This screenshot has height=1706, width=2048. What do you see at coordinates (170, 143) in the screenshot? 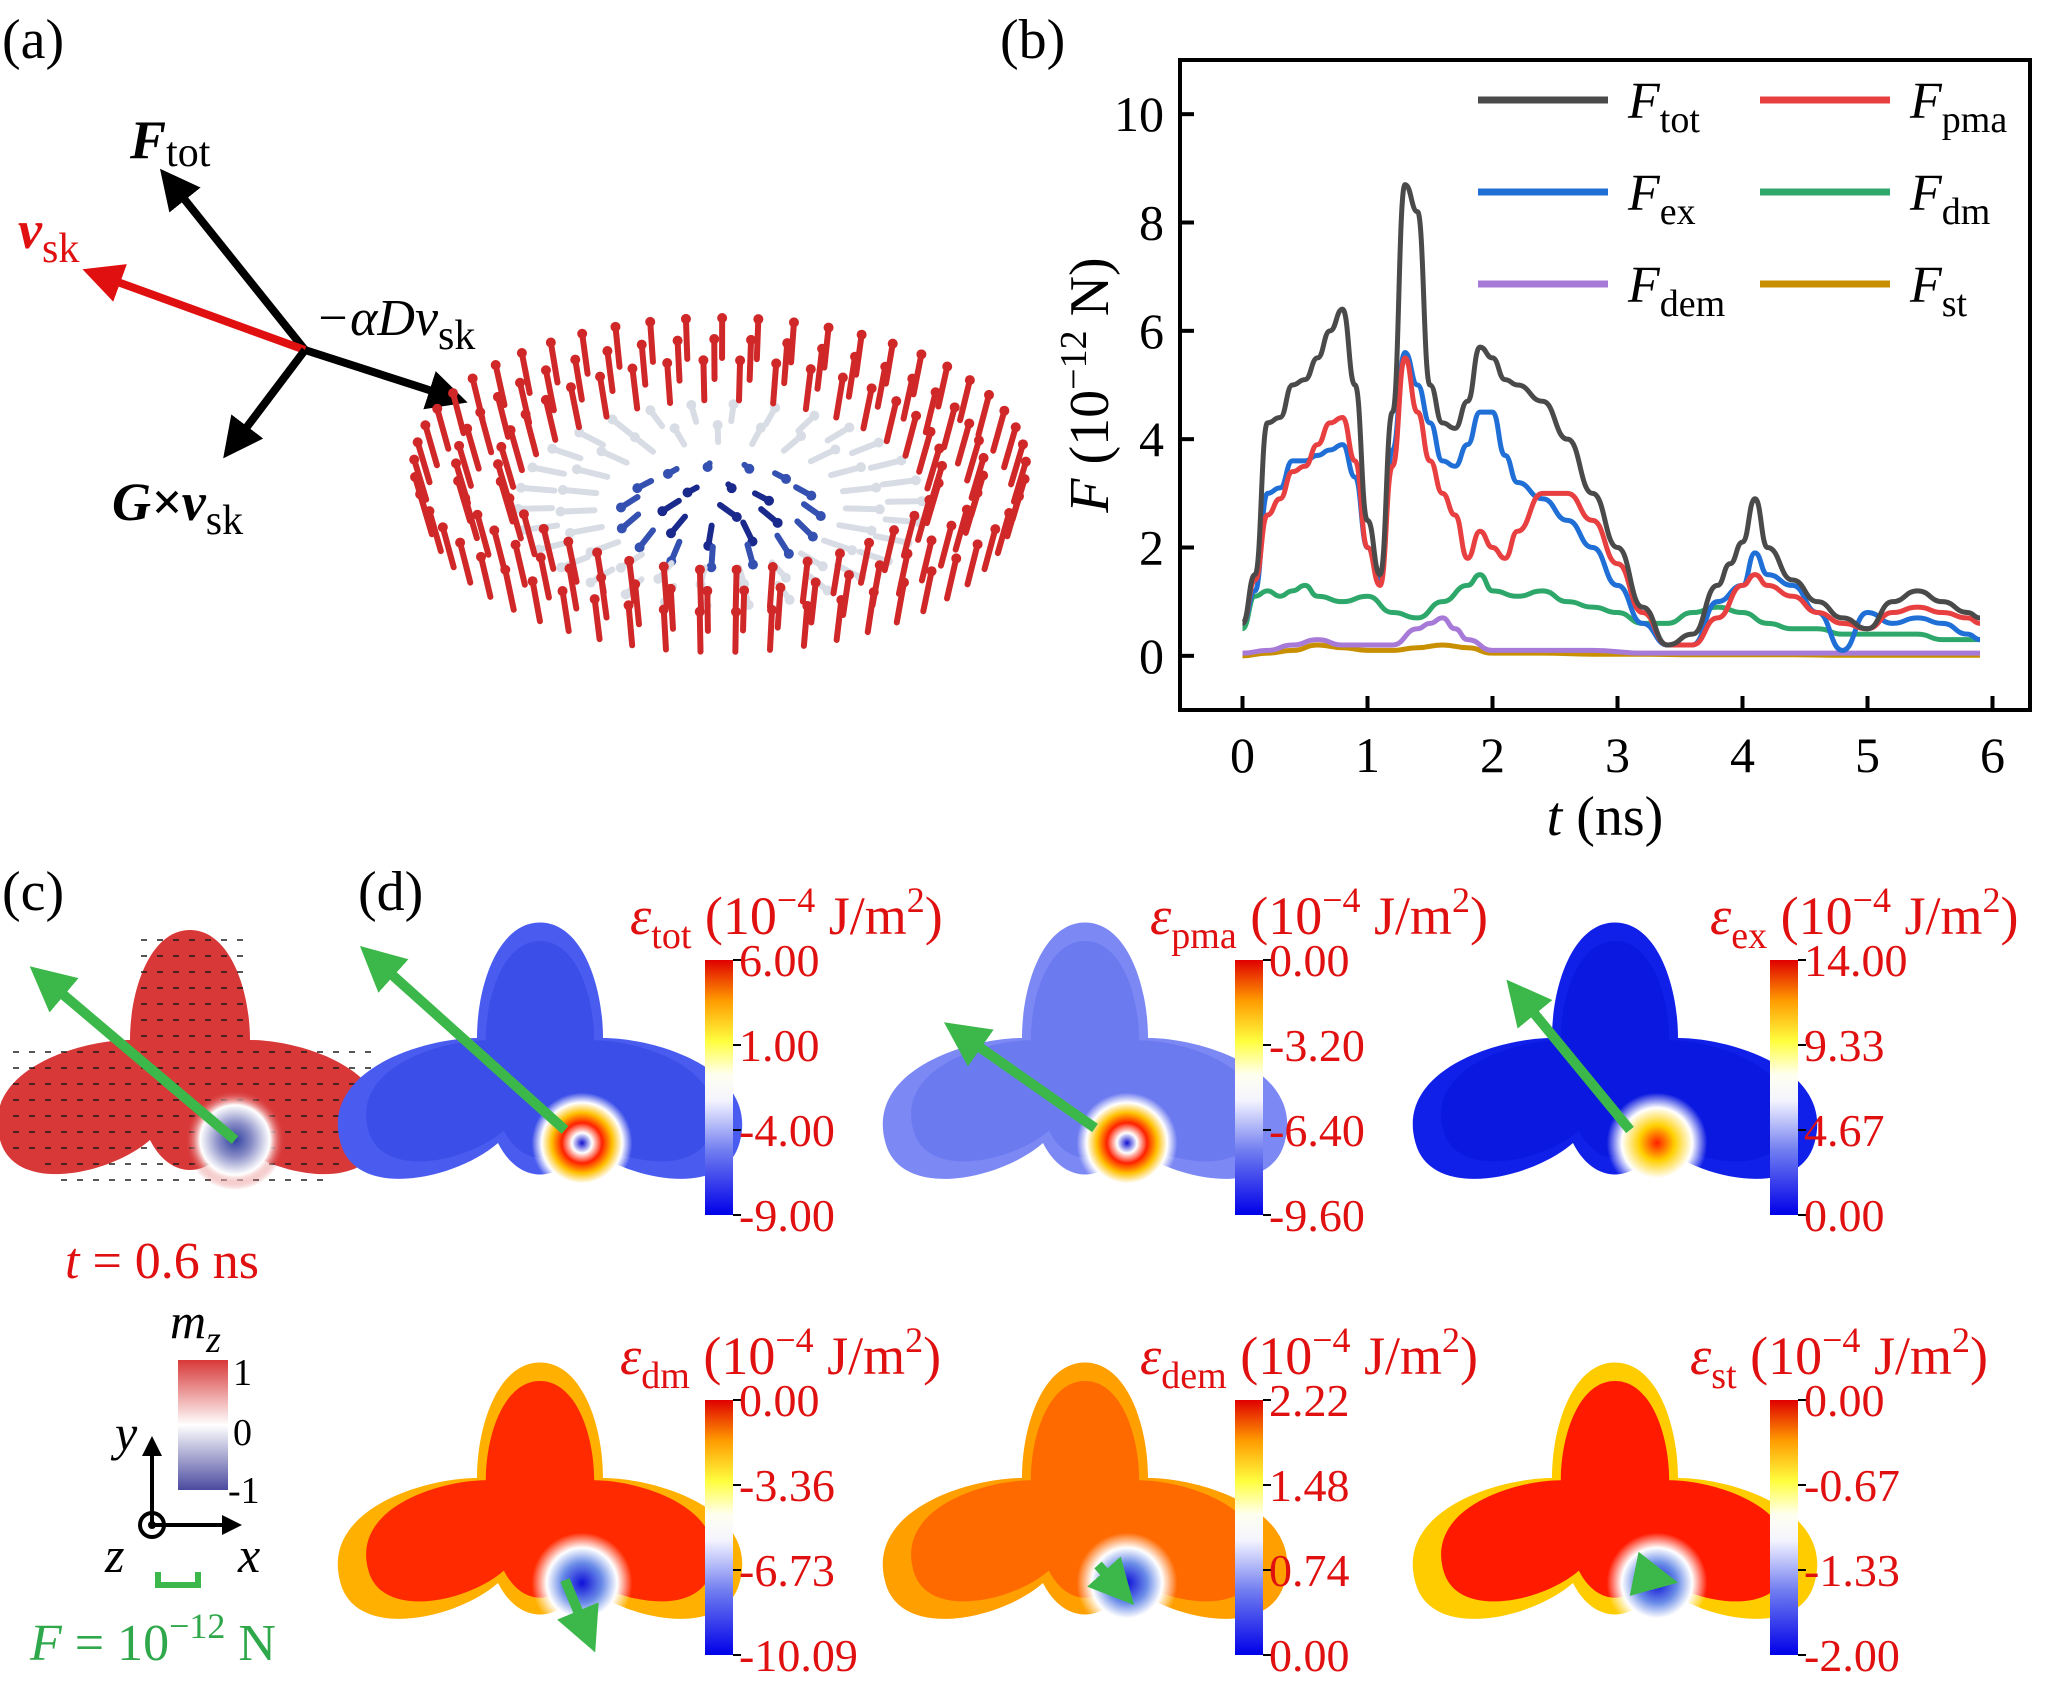
I see `f-tot-label: Ftot` at bounding box center [170, 143].